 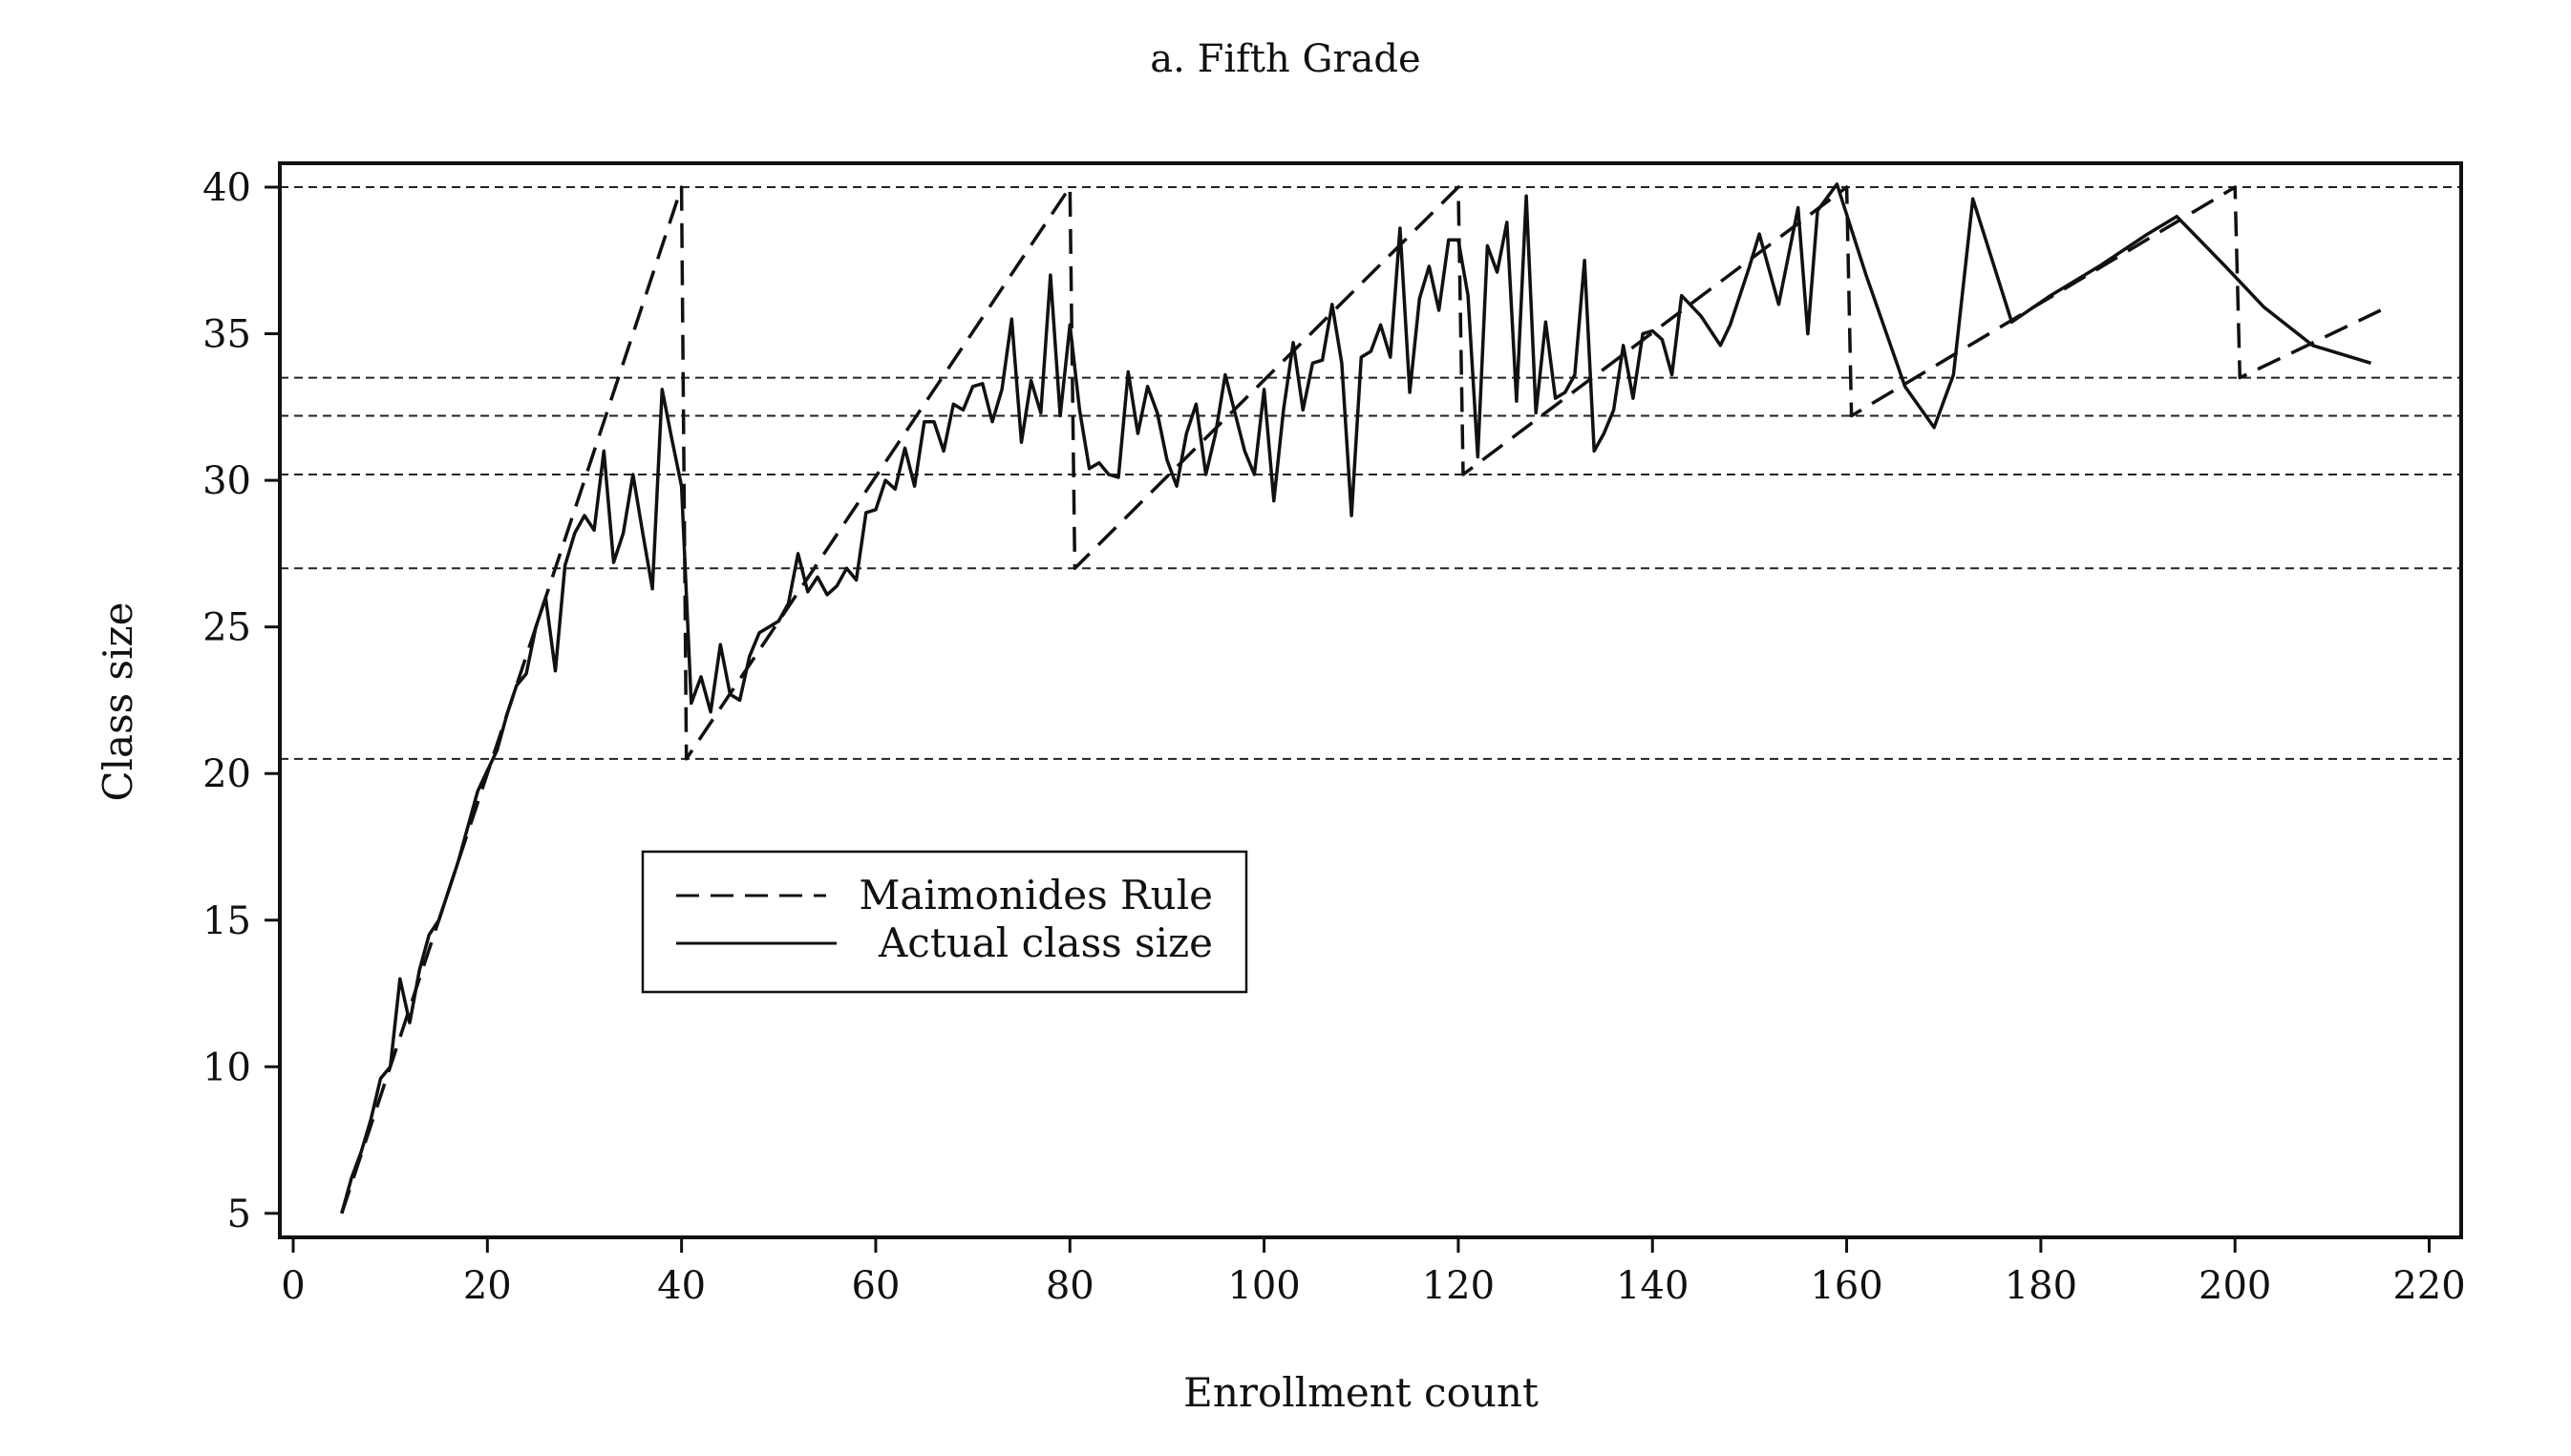 What do you see at coordinates (681, 1286) in the screenshot?
I see `x-tick-label: 40` at bounding box center [681, 1286].